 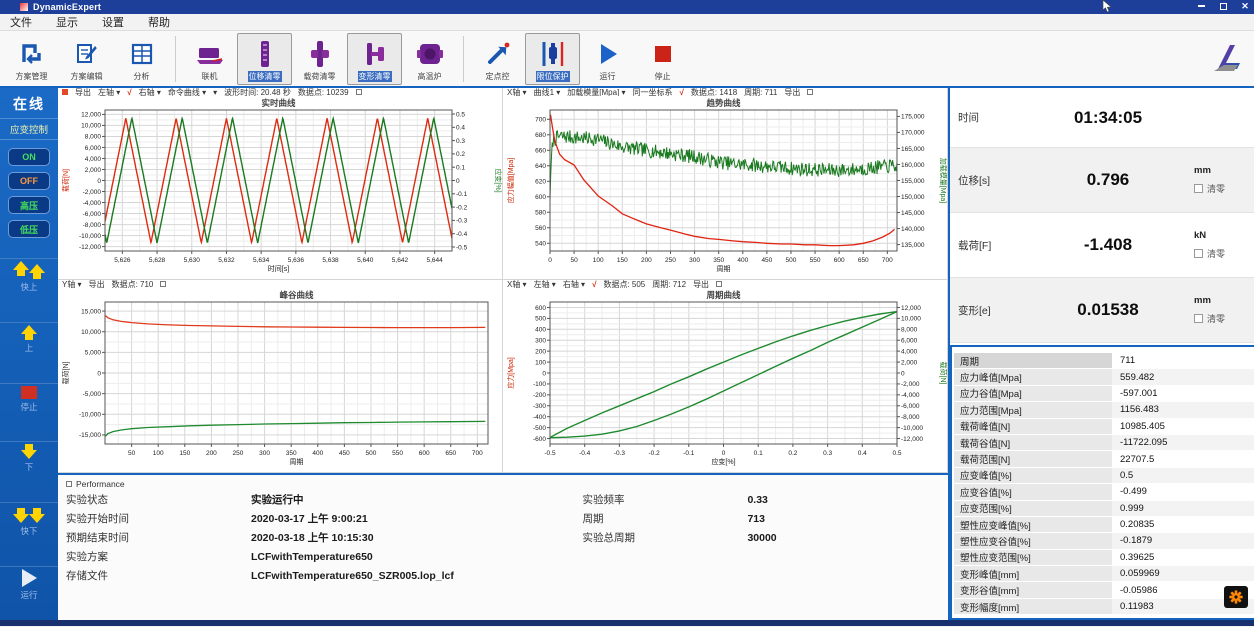 What do you see at coordinates (463, 59) in the screenshot?
I see `toolbar-separator` at bounding box center [463, 59].